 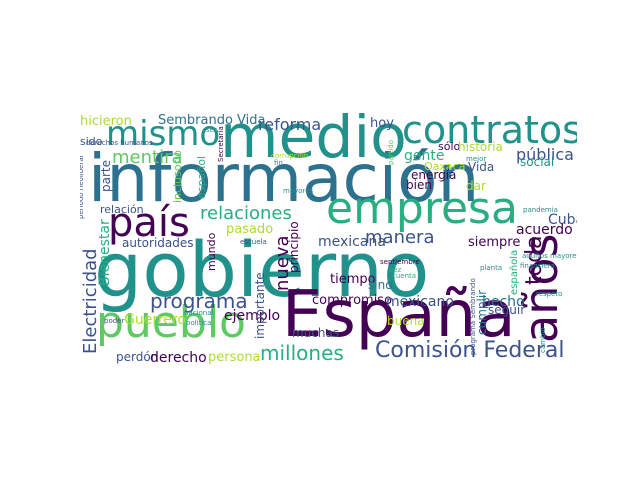 What do you see at coordinates (514, 272) in the screenshot?
I see `word-espanola: española` at bounding box center [514, 272].